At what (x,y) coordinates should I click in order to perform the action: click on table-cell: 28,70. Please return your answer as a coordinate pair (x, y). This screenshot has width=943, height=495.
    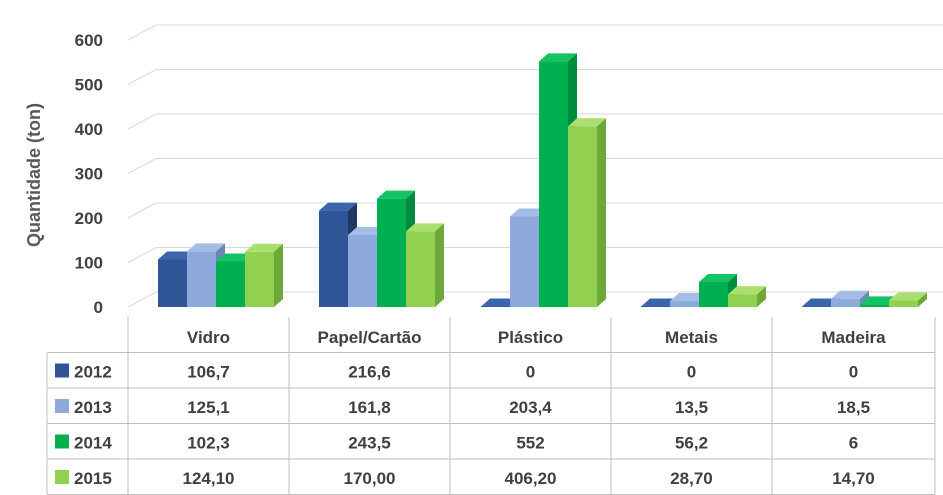
    Looking at the image, I should click on (691, 478).